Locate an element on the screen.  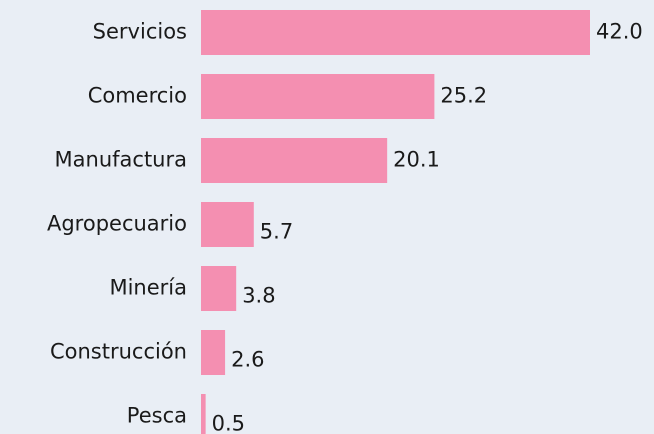
category-label: Pesca is located at coordinates (157, 416).